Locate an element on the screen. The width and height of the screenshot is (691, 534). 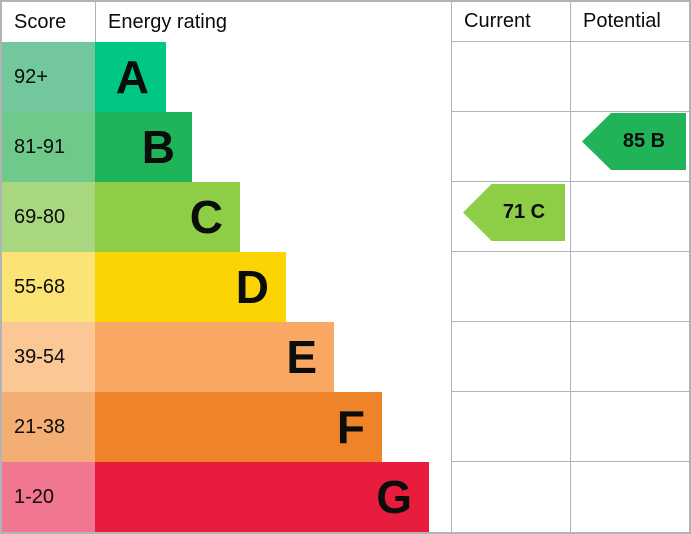
band-bar-c: C is located at coordinates (167, 217).